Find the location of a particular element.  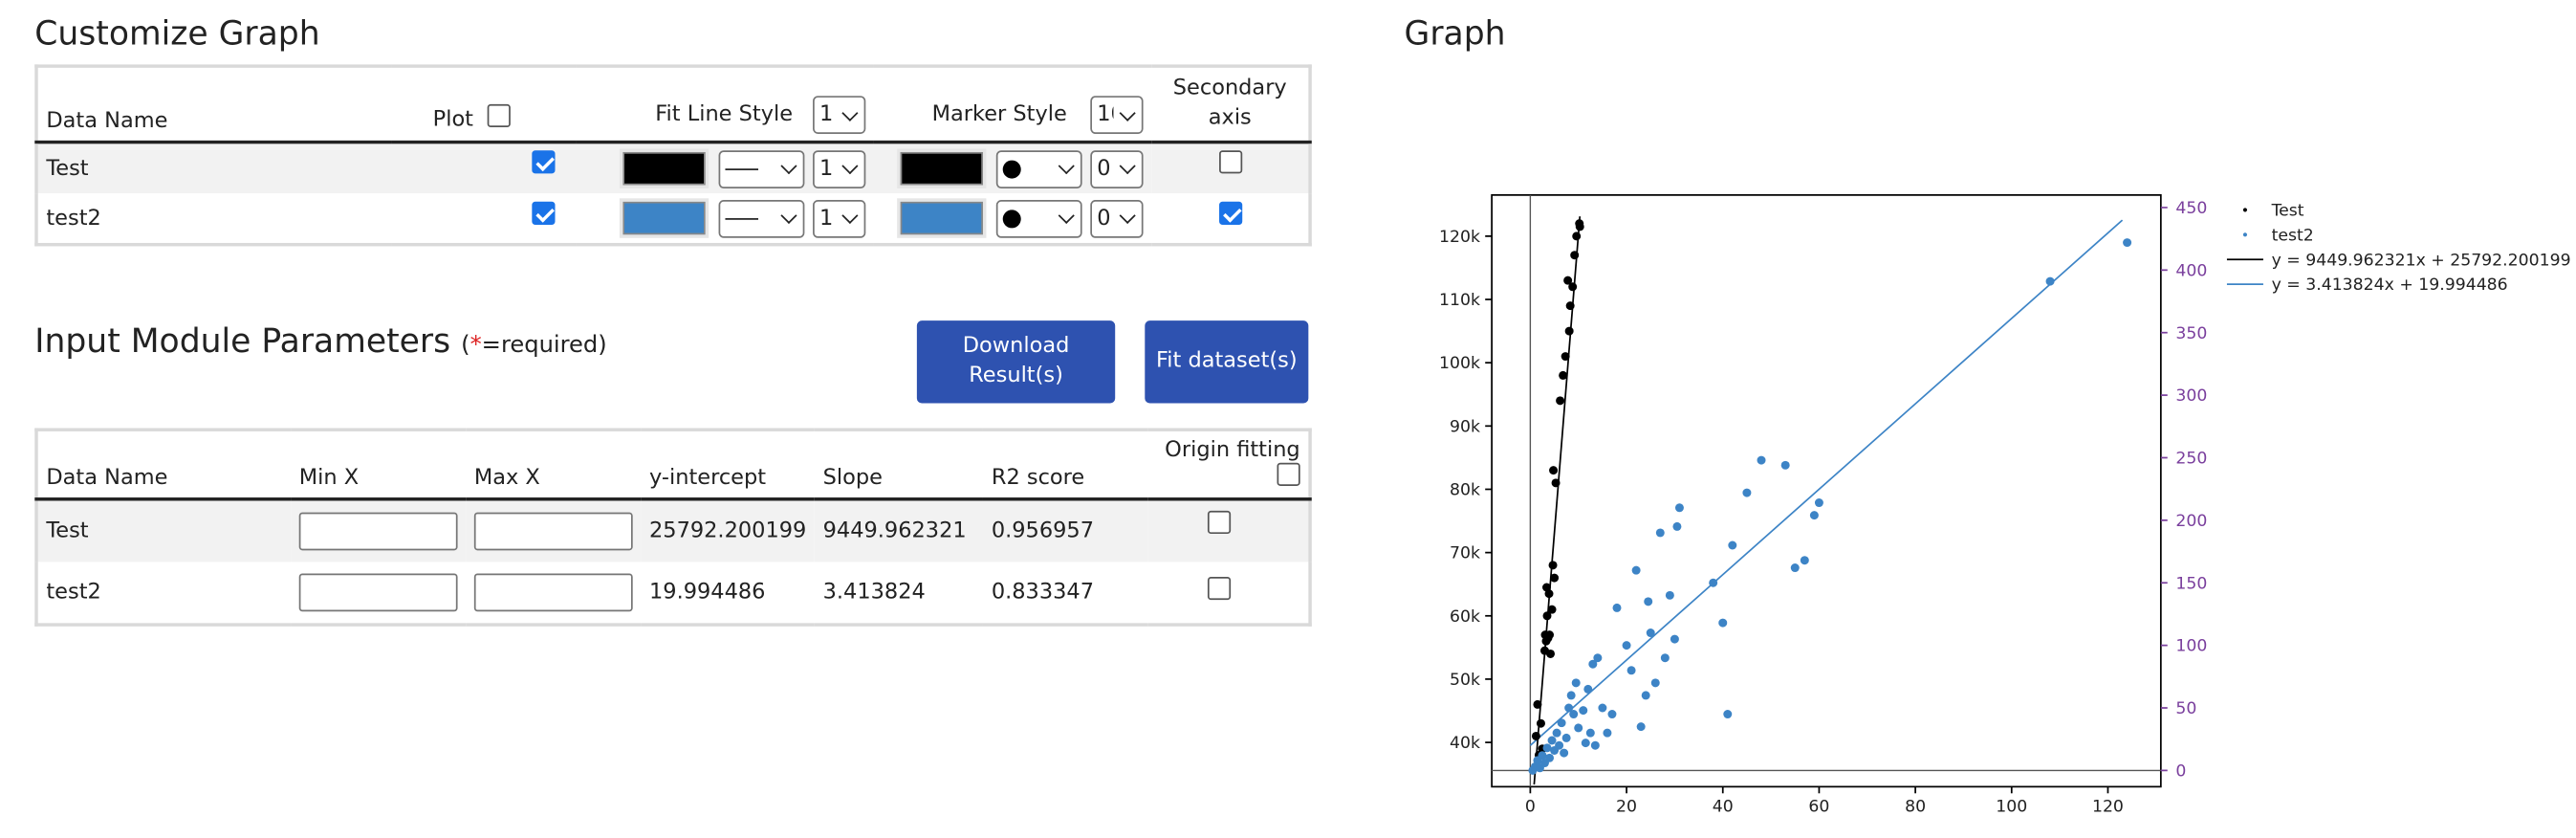

origin-fitting-all-checkbox is located at coordinates (1288, 474).